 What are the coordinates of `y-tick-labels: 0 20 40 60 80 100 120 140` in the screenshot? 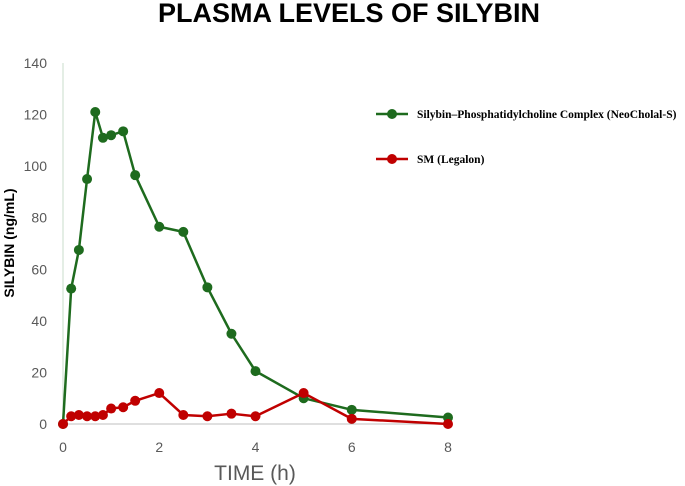 It's located at (36, 243).